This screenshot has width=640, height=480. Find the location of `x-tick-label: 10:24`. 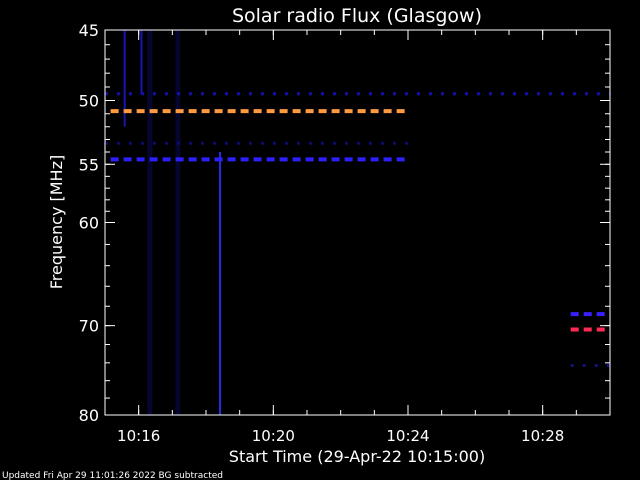

x-tick-label: 10:24 is located at coordinates (407, 436).